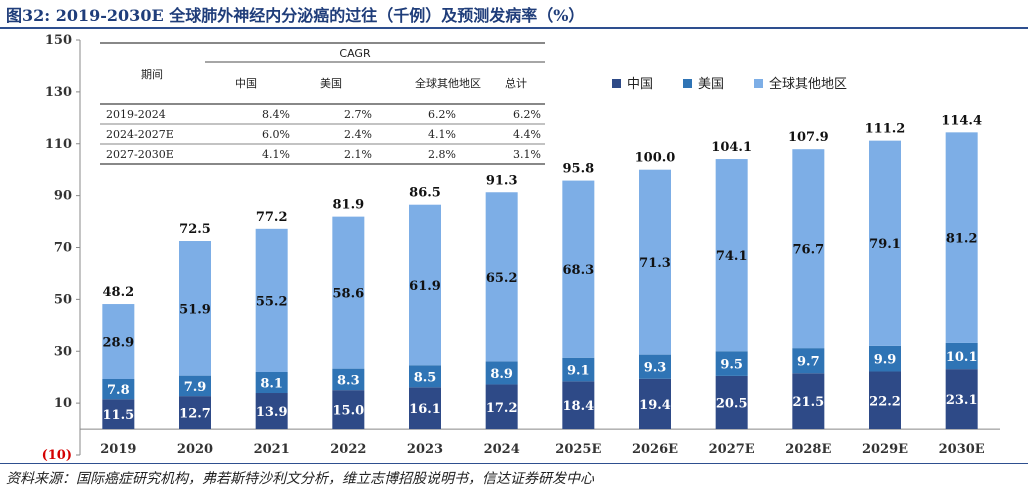  I want to click on data-label: 58.6, so click(348, 294).